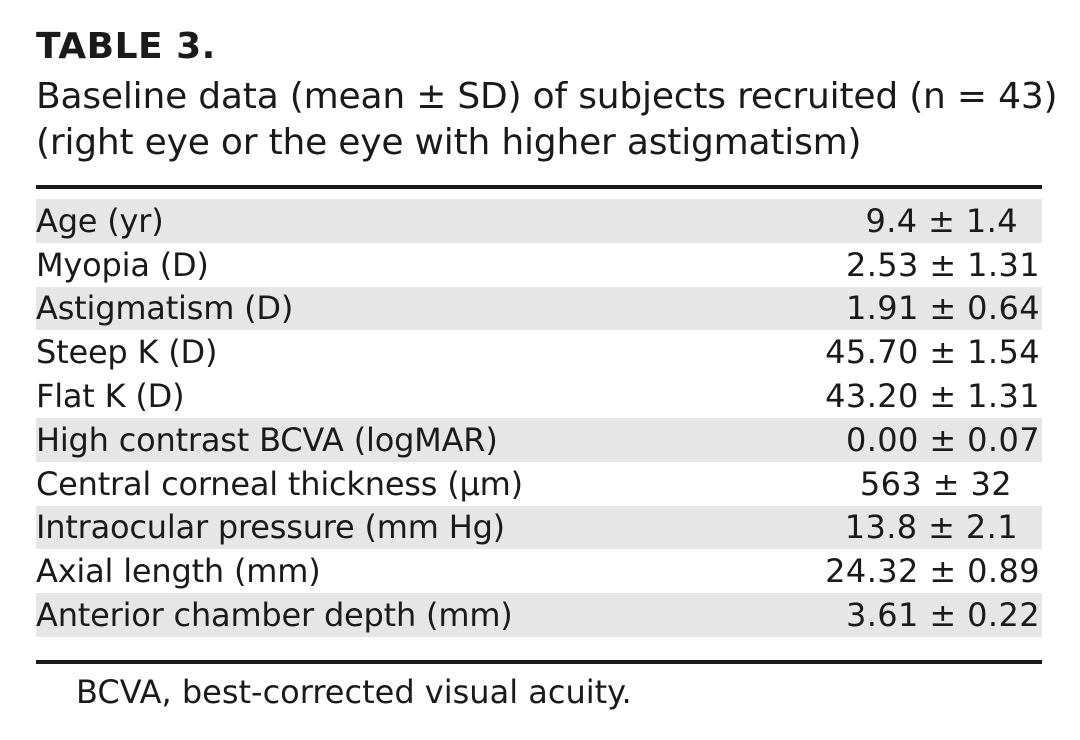  I want to click on row-value: 2.53 ± 1.31, so click(942, 264).